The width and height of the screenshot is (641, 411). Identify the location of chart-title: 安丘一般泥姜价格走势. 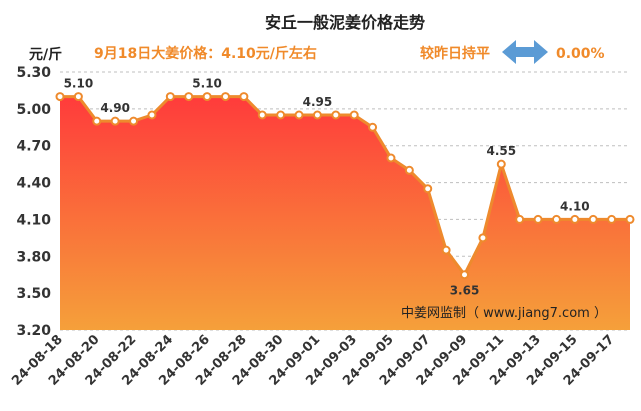
(345, 22).